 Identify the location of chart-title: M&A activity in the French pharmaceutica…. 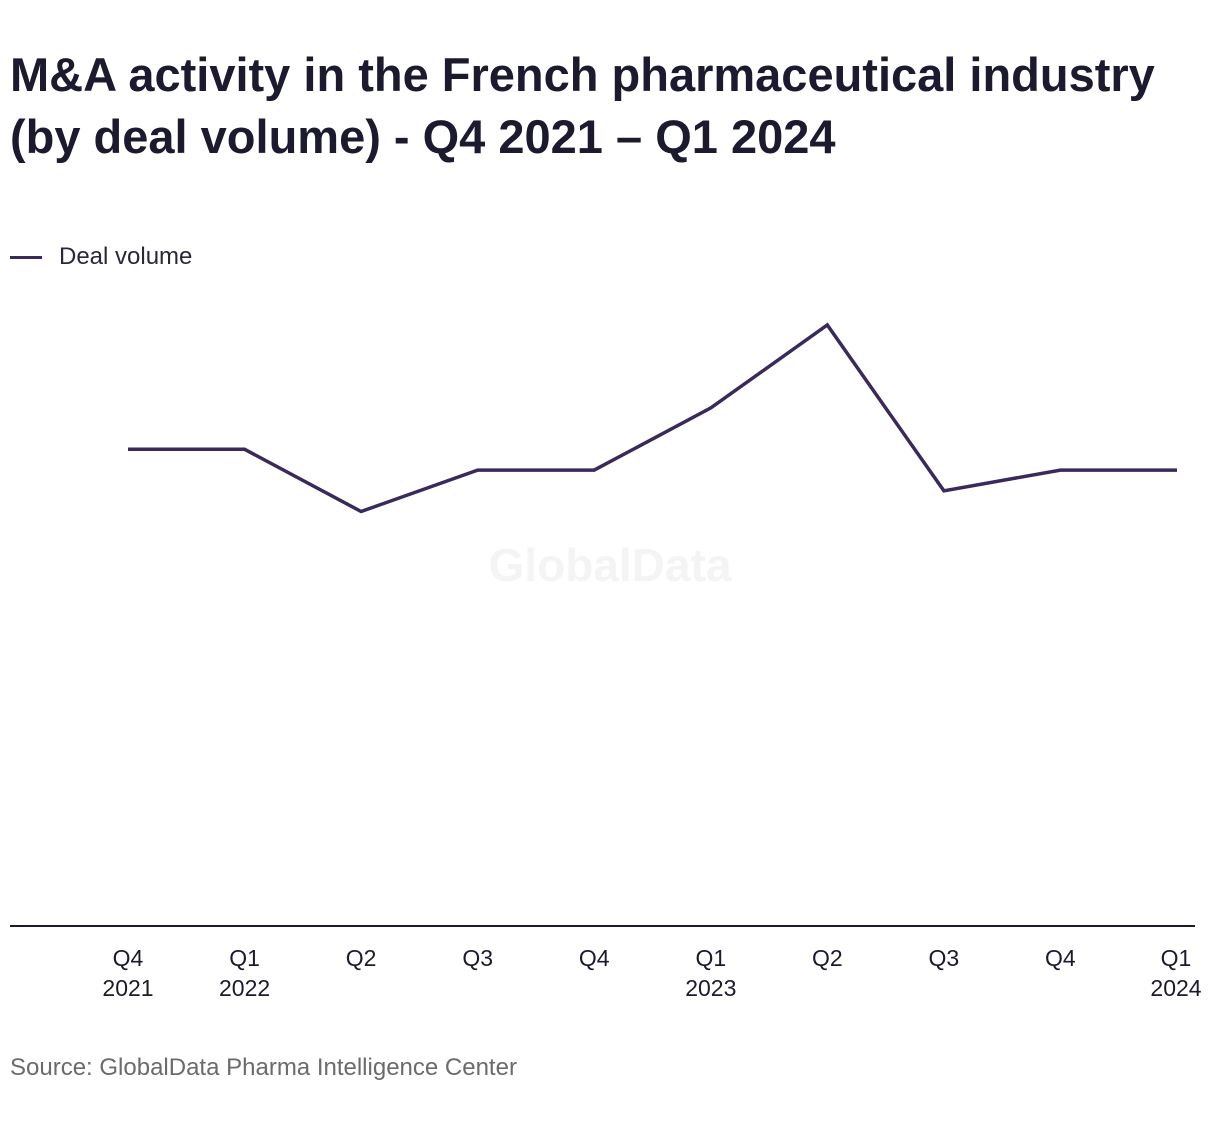
(582, 105).